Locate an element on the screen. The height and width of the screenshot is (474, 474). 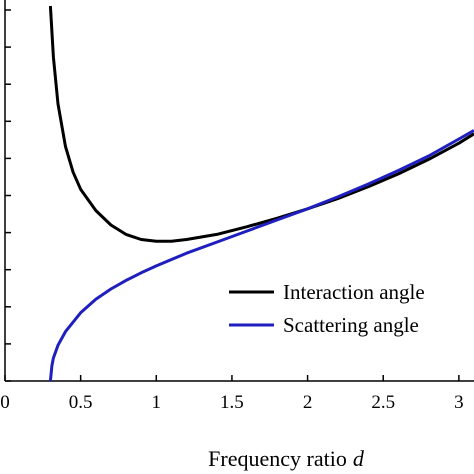
legend-label-scattering-angle: Scattering angle is located at coordinates (351, 325).